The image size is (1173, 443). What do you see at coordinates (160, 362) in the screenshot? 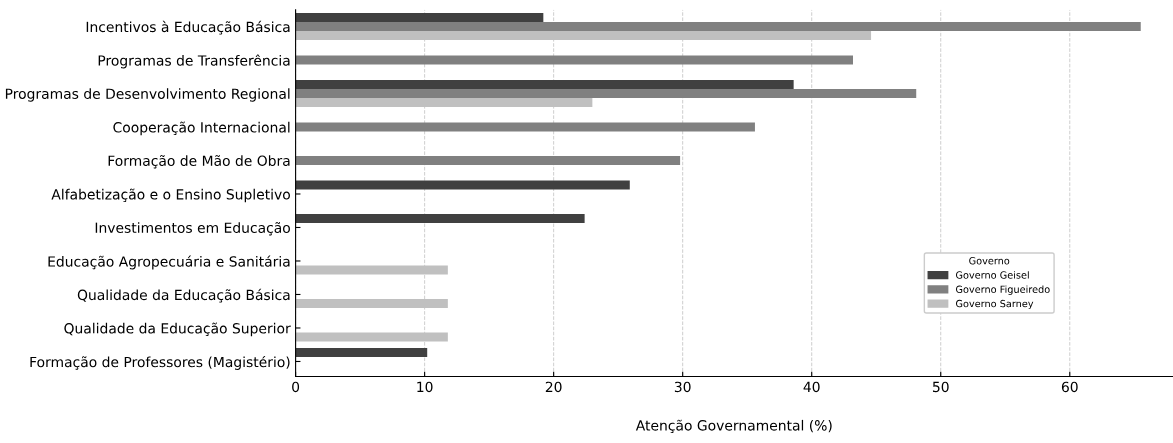
I see `y-tick-label: Formação de Professores (Magistério)` at bounding box center [160, 362].